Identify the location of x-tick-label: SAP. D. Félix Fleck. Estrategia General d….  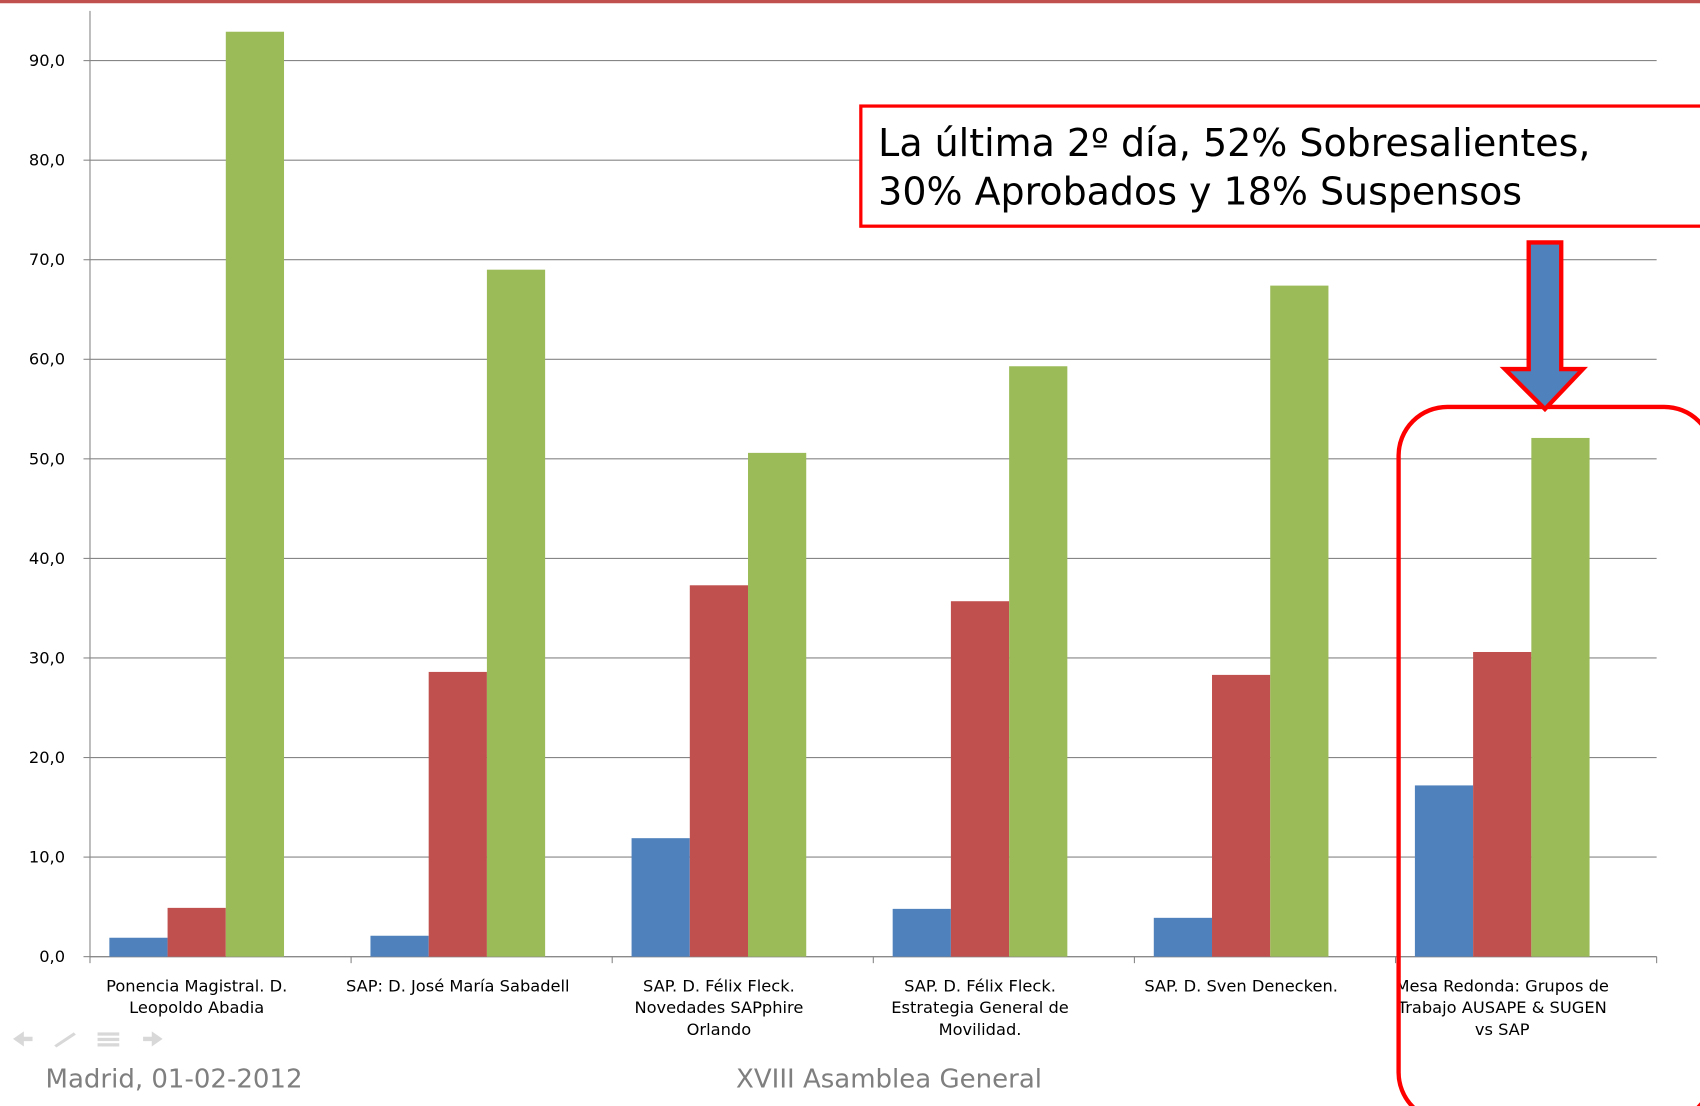
(980, 1007).